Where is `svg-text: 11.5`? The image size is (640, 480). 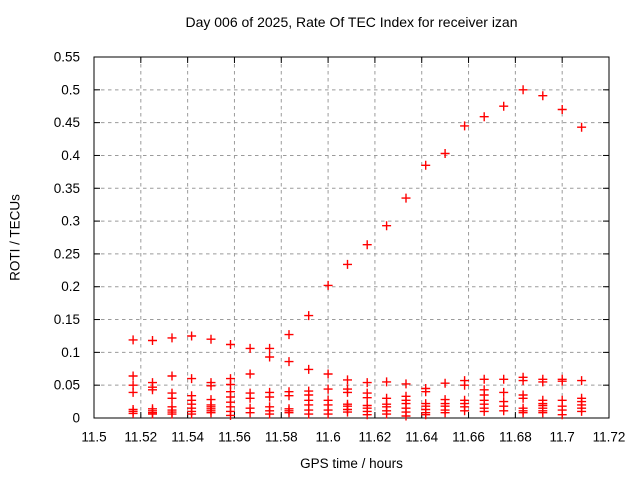
svg-text: 11.5 is located at coordinates (93, 437).